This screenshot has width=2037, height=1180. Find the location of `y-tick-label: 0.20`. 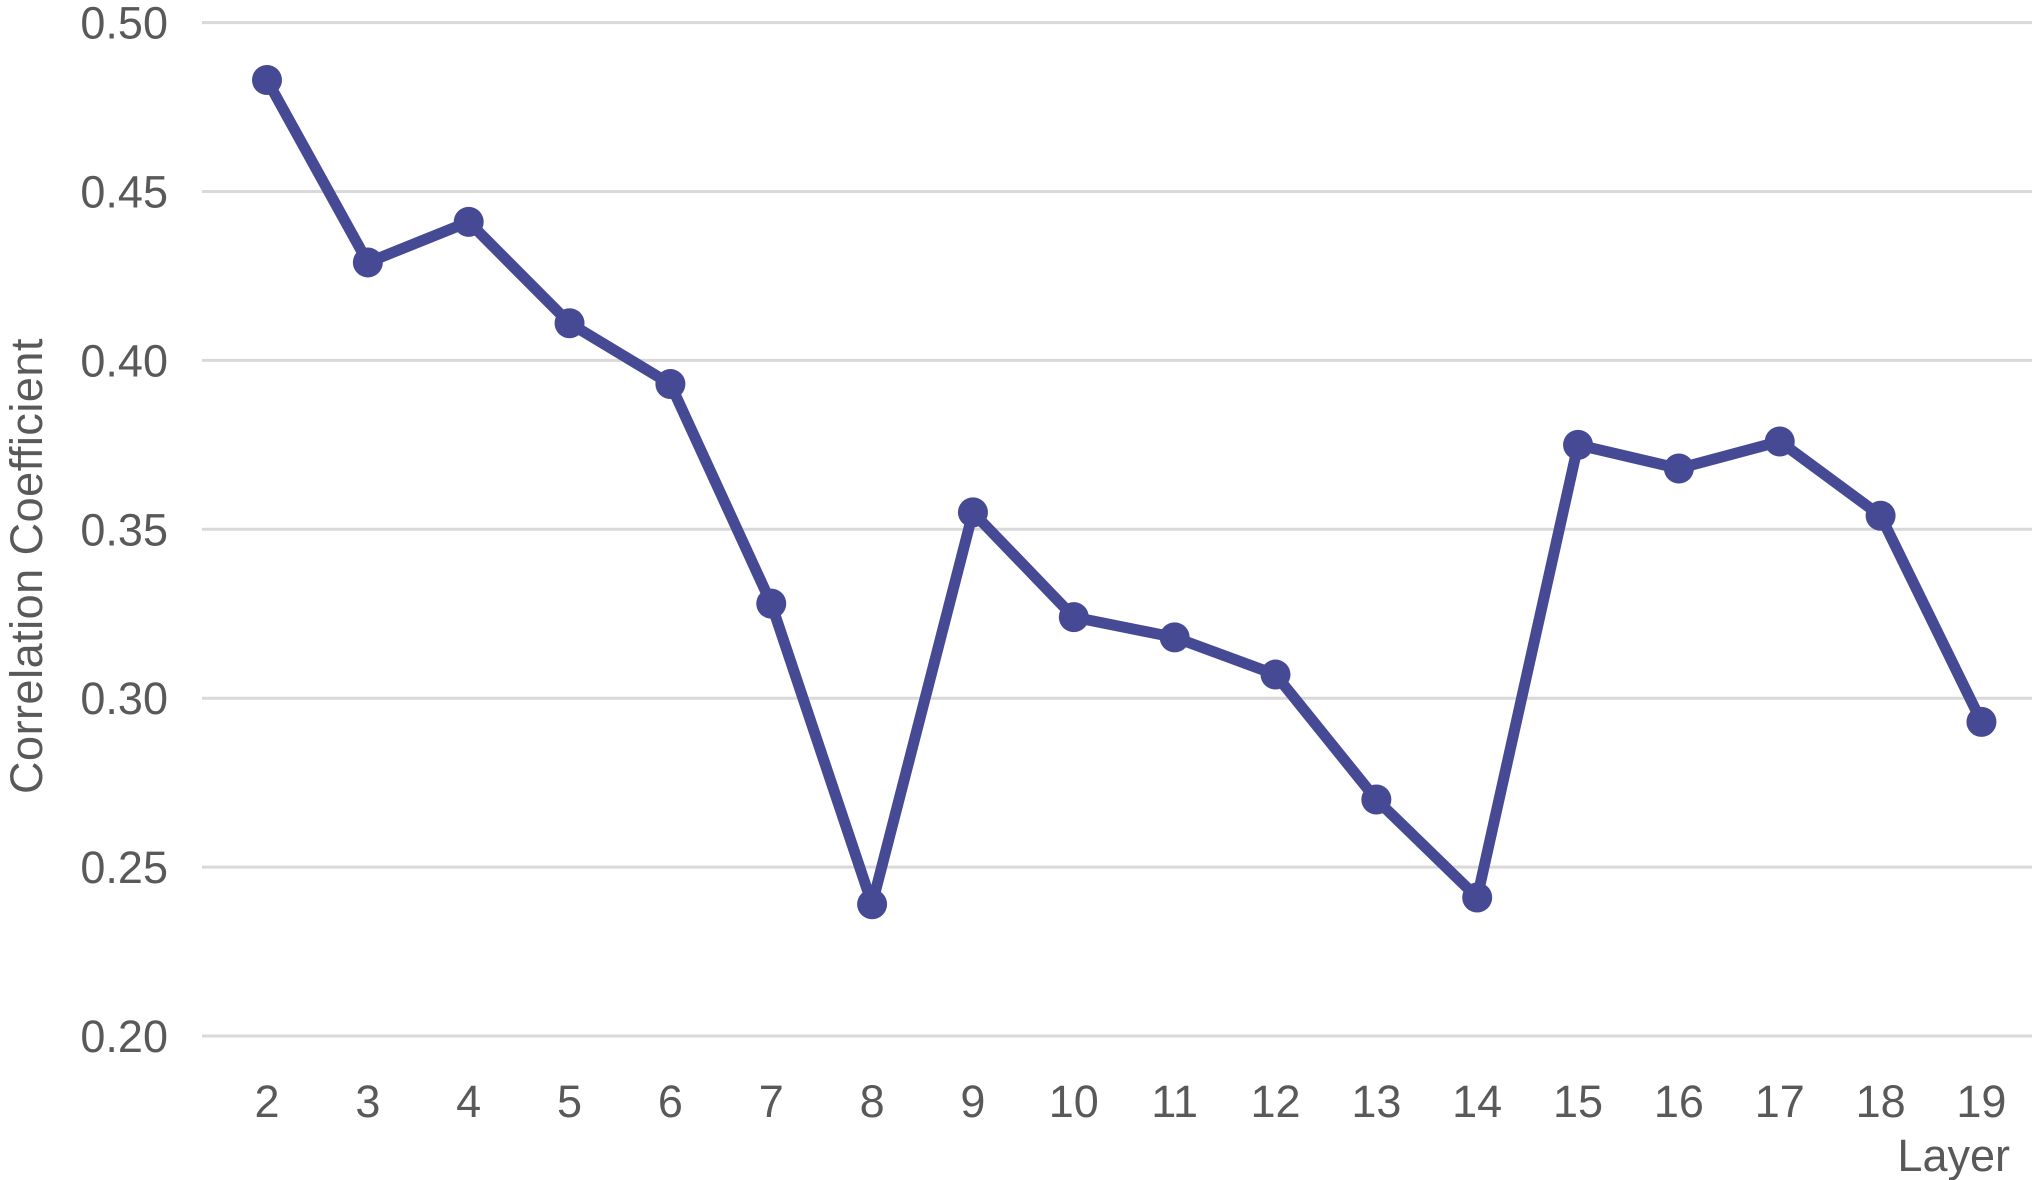

y-tick-label: 0.20 is located at coordinates (124, 1036).